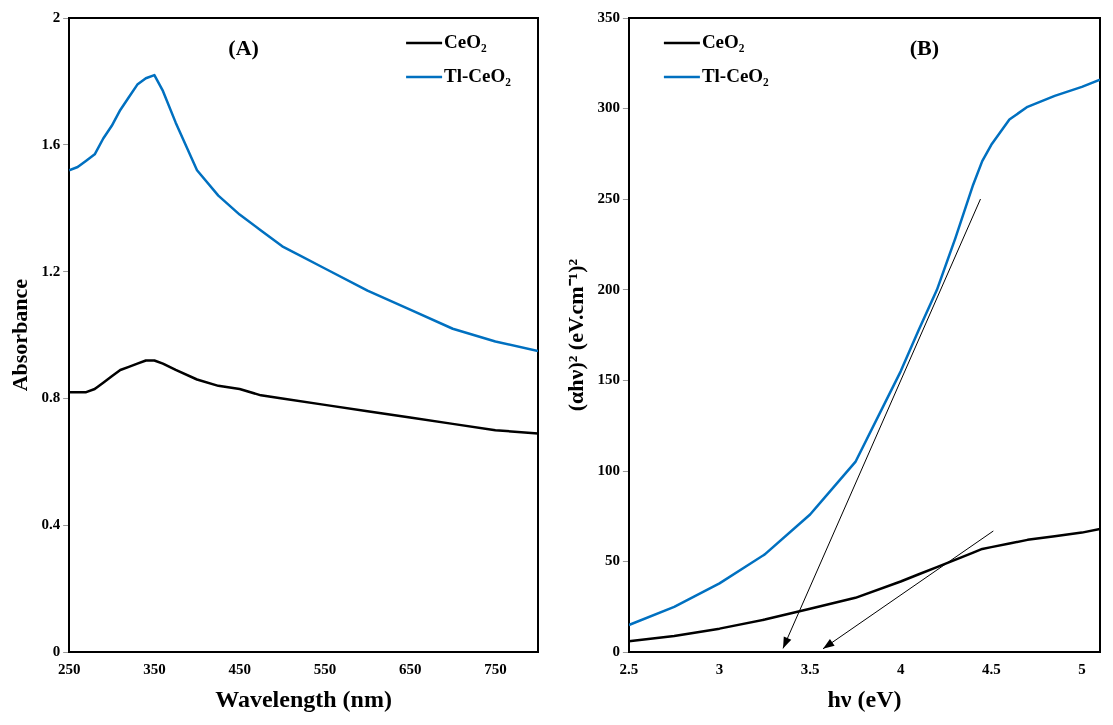 This screenshot has height=725, width=1113. Describe the element at coordinates (991, 669) in the screenshot. I see `x-tick-label: 4.5` at that location.